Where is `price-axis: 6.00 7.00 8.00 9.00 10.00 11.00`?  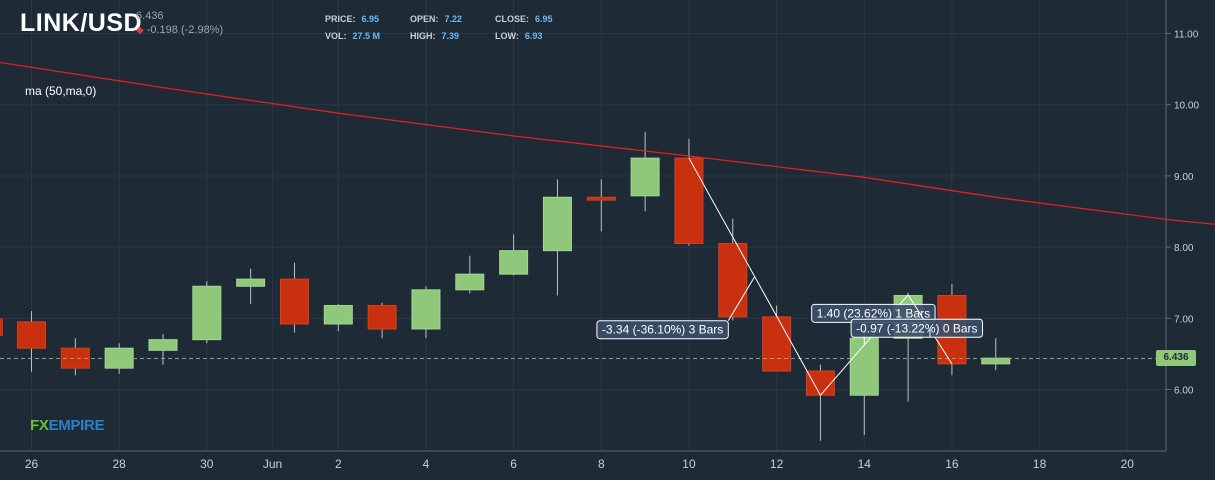
price-axis: 6.00 7.00 8.00 9.00 10.00 11.00 is located at coordinates (1182, 225).